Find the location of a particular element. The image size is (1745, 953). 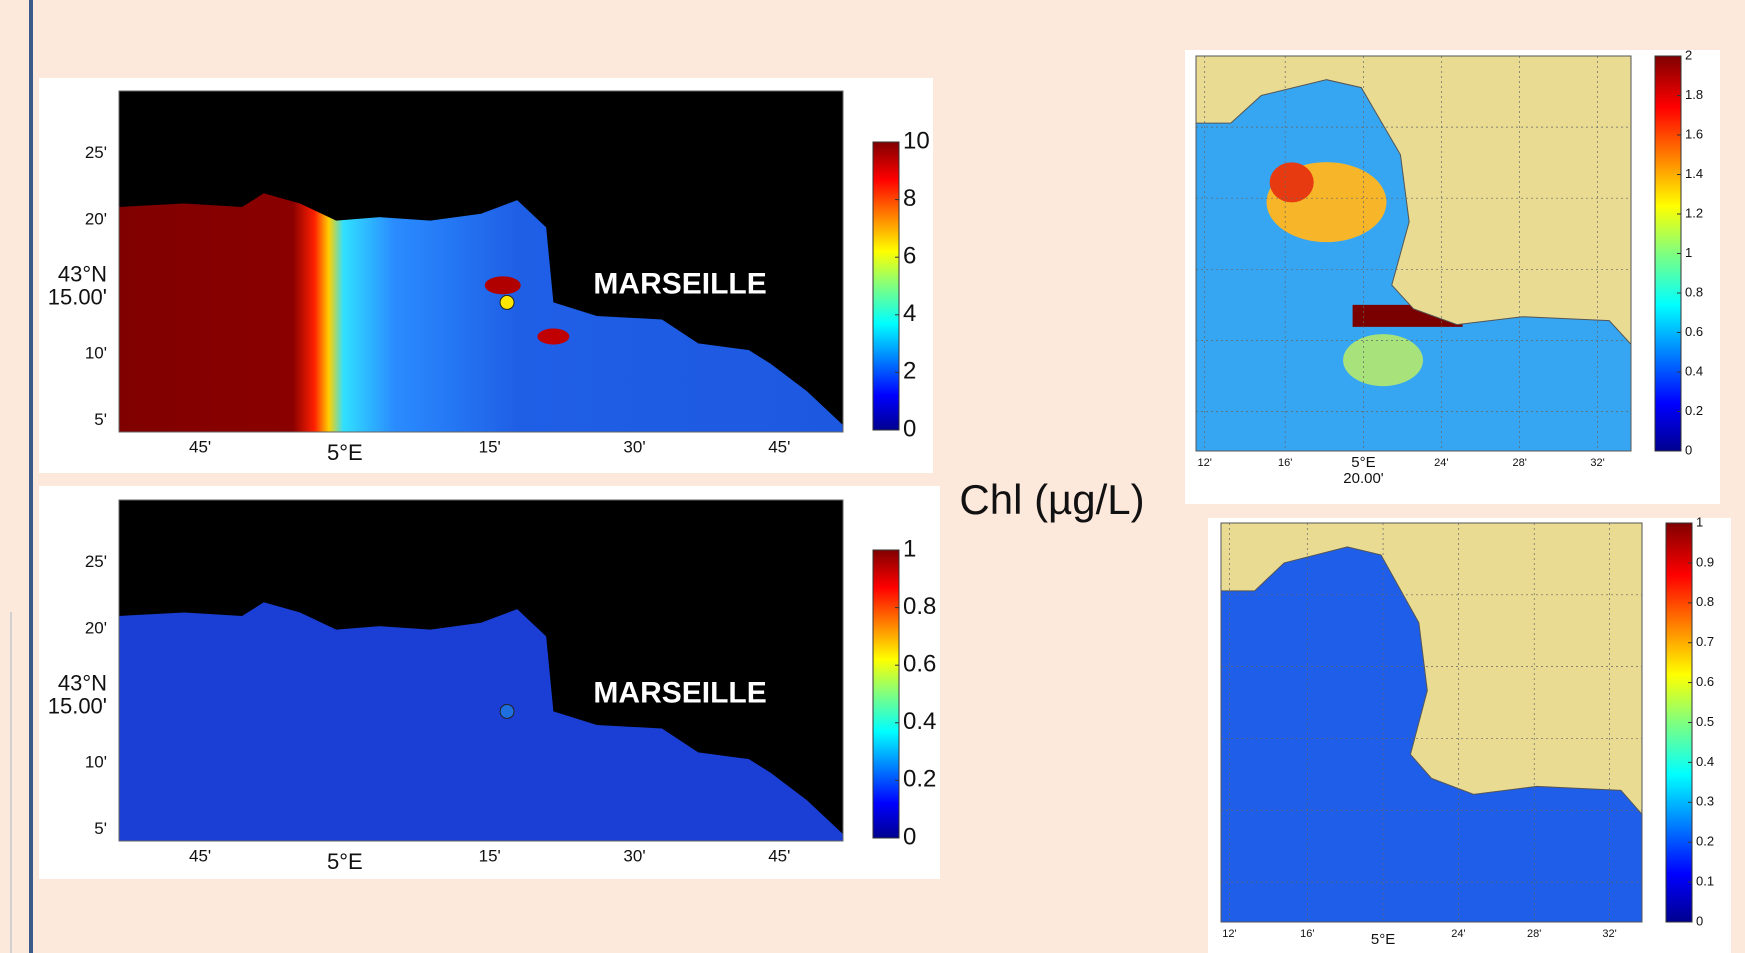

colorbar-tick-label: 0.9 is located at coordinates (1705, 561).